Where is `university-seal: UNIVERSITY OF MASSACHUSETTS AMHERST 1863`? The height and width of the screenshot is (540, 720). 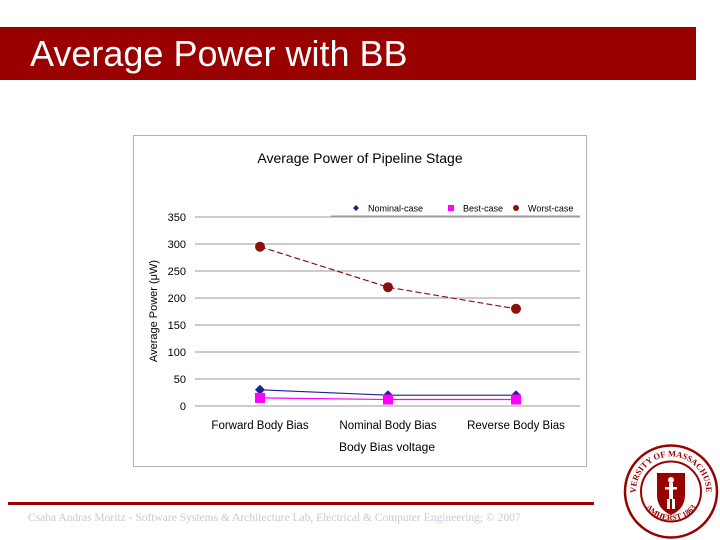 university-seal: UNIVERSITY OF MASSACHUSETTS AMHERST 1863 is located at coordinates (670, 491).